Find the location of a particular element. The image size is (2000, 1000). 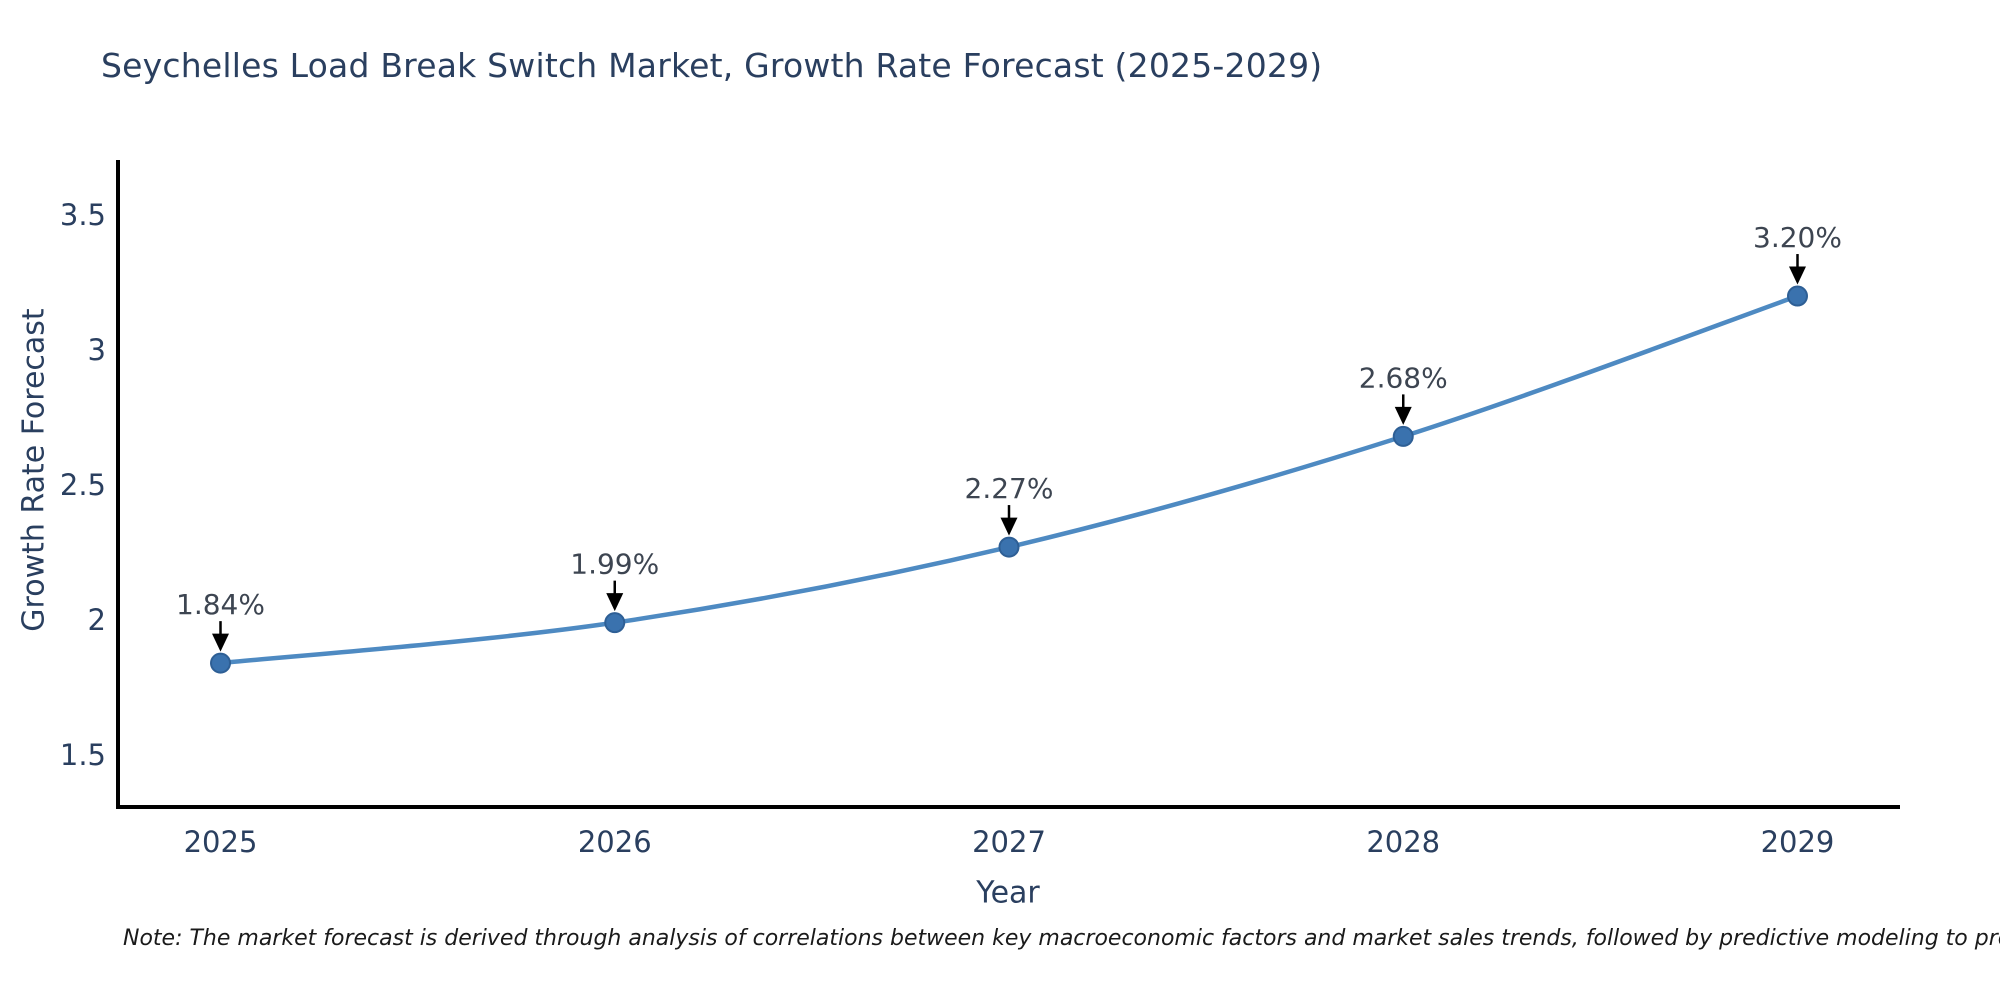

point-label: 2.27% is located at coordinates (1009, 488).